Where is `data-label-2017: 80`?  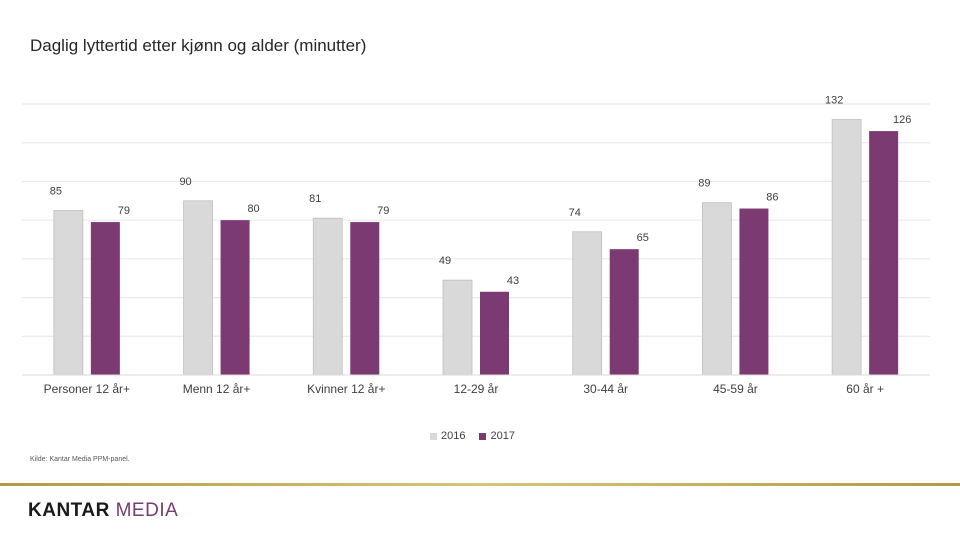 data-label-2017: 80 is located at coordinates (253, 209).